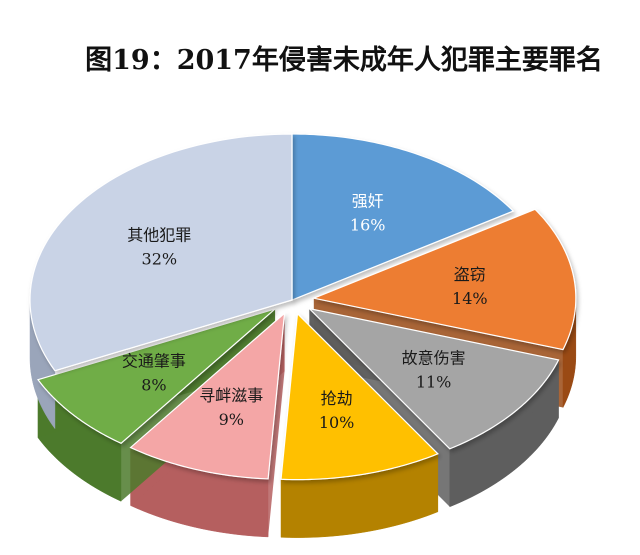 This screenshot has height=555, width=640. Describe the element at coordinates (159, 235) in the screenshot. I see `slice-label-6: 其他犯罪` at that location.